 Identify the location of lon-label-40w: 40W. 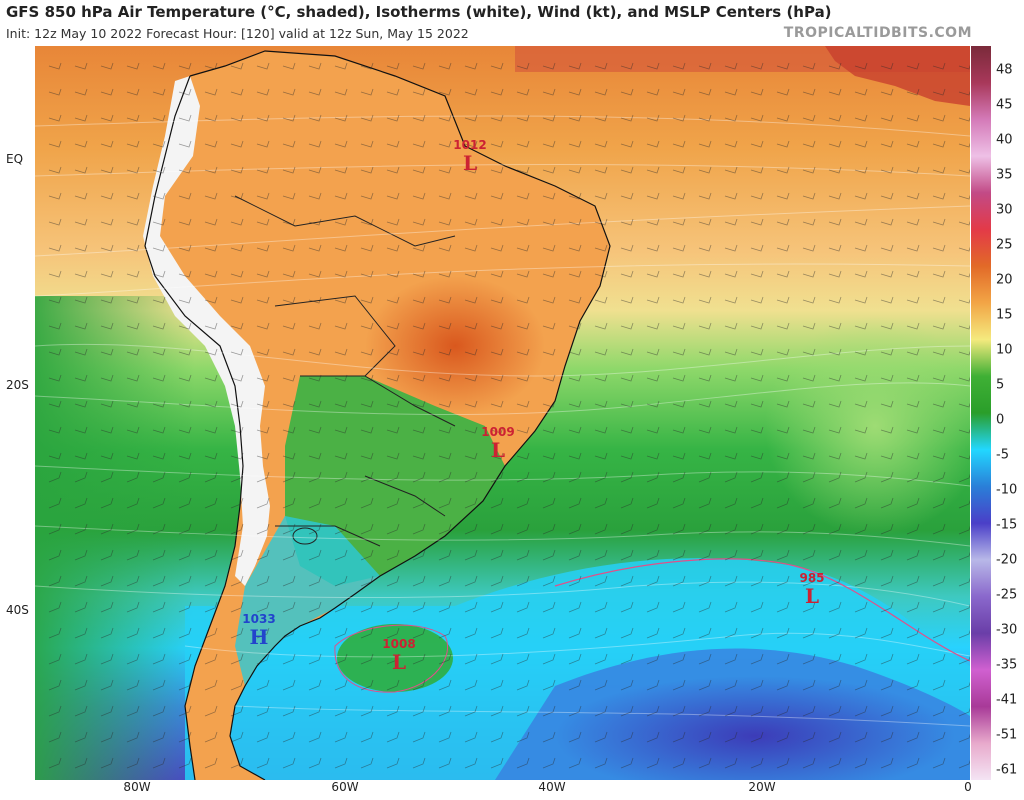
(552, 787).